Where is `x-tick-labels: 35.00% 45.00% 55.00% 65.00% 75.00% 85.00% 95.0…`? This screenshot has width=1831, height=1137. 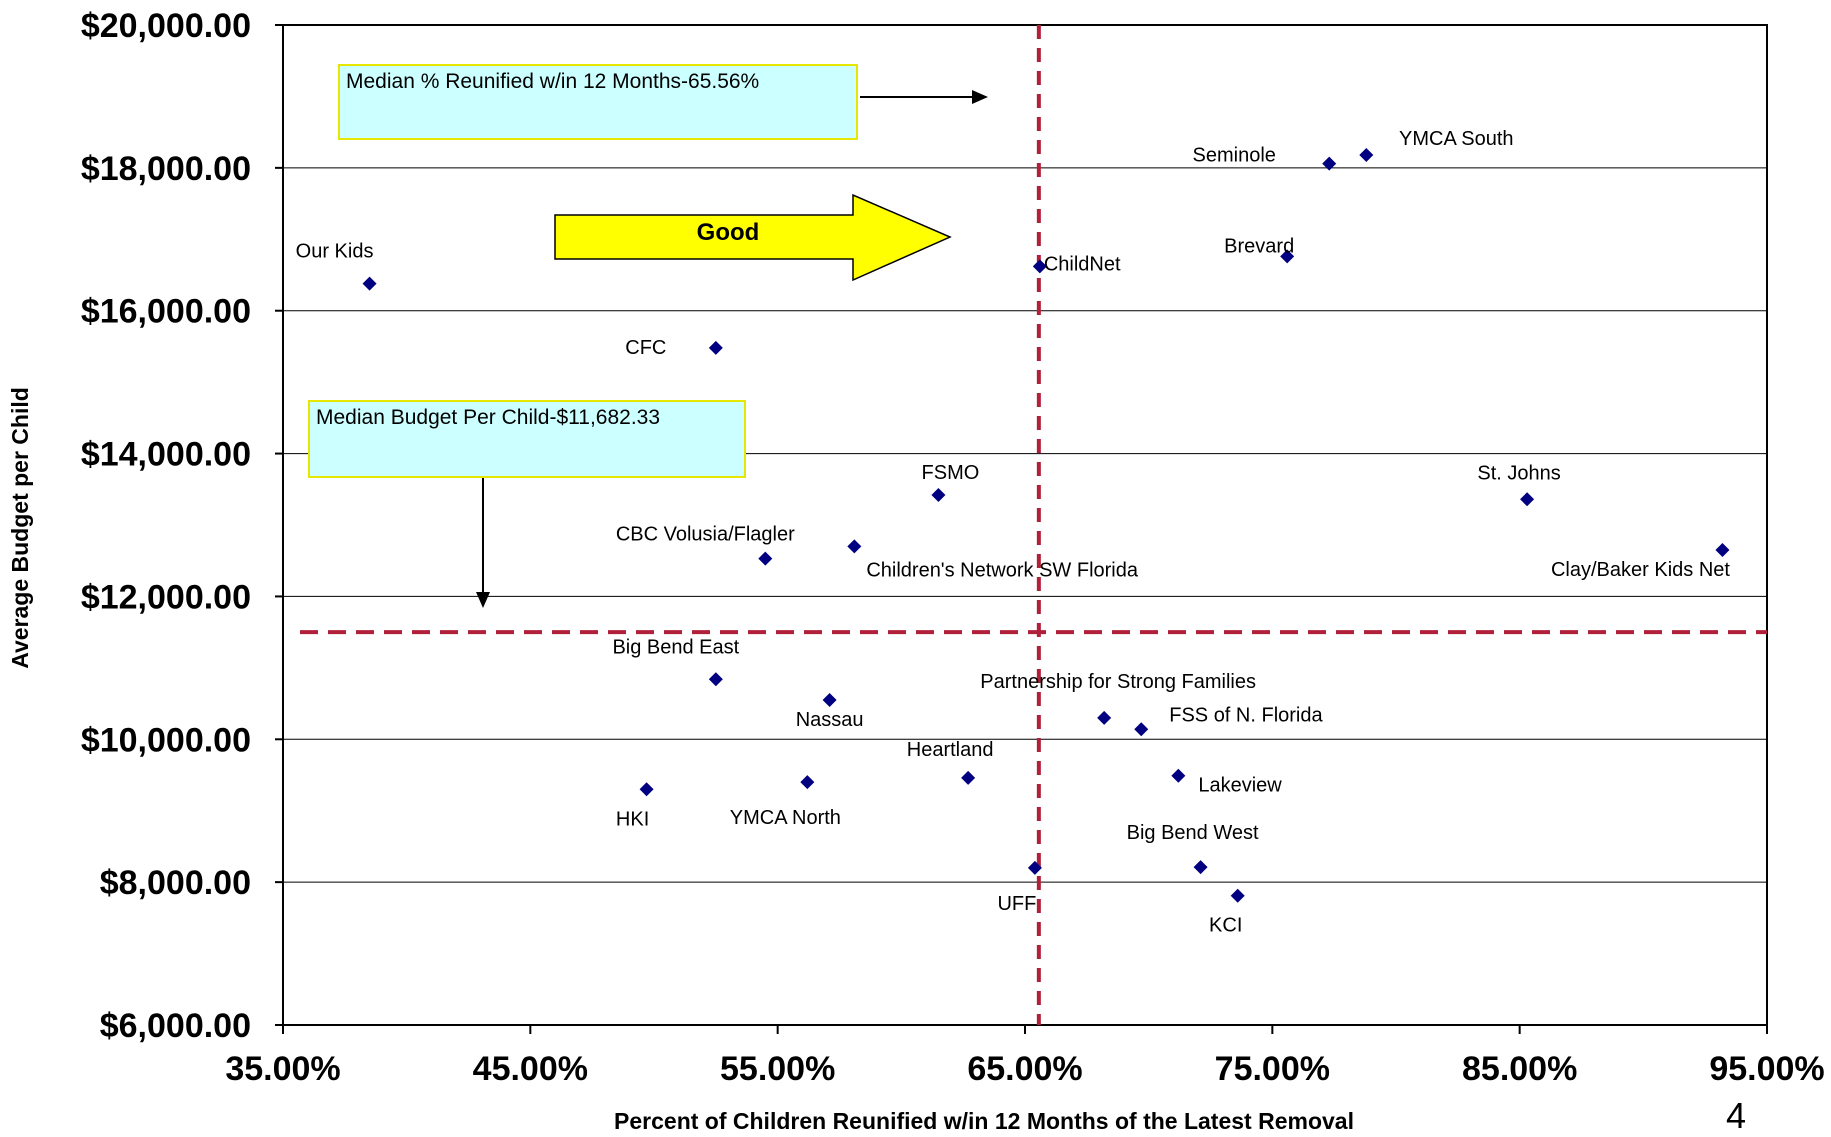 x-tick-labels: 35.00% 45.00% 55.00% 65.00% 75.00% 85.00% 95.0… is located at coordinates (1024, 1069).